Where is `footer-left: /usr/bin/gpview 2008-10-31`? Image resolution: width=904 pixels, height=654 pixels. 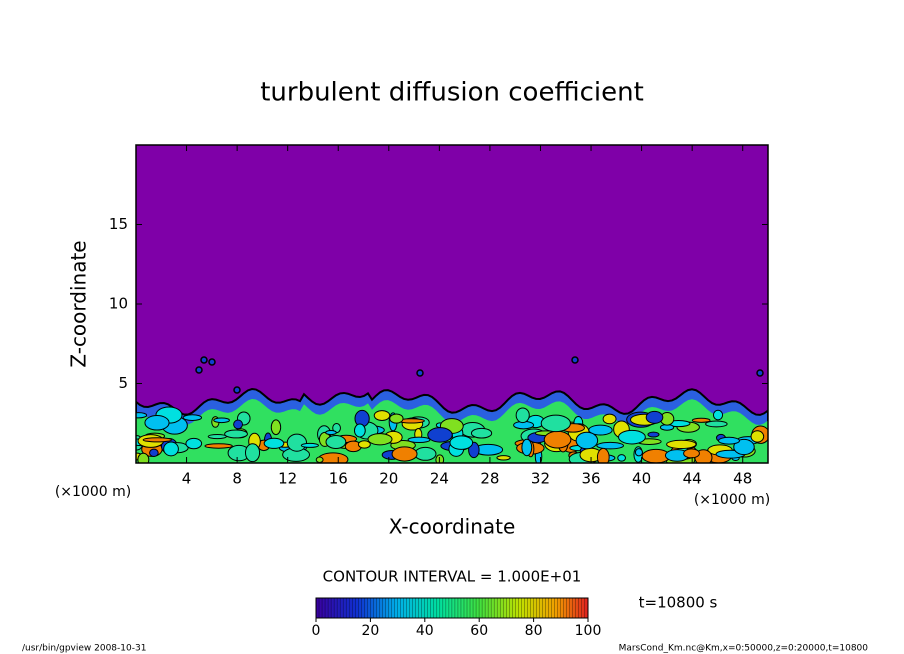 footer-left: /usr/bin/gpview 2008-10-31 is located at coordinates (84, 649).